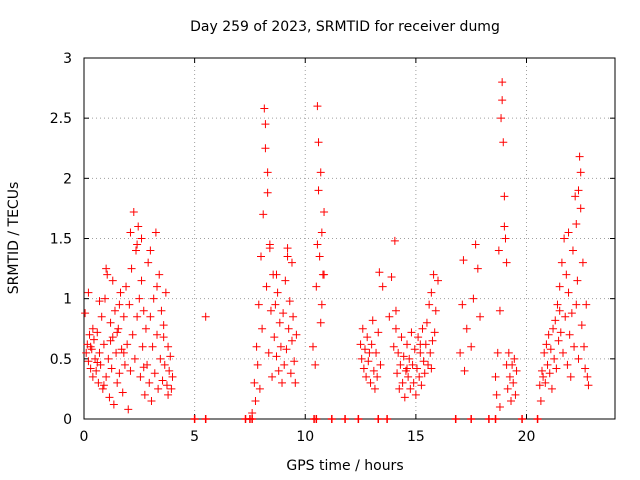  I want to click on y-tick-label: 3, so click(67, 59).